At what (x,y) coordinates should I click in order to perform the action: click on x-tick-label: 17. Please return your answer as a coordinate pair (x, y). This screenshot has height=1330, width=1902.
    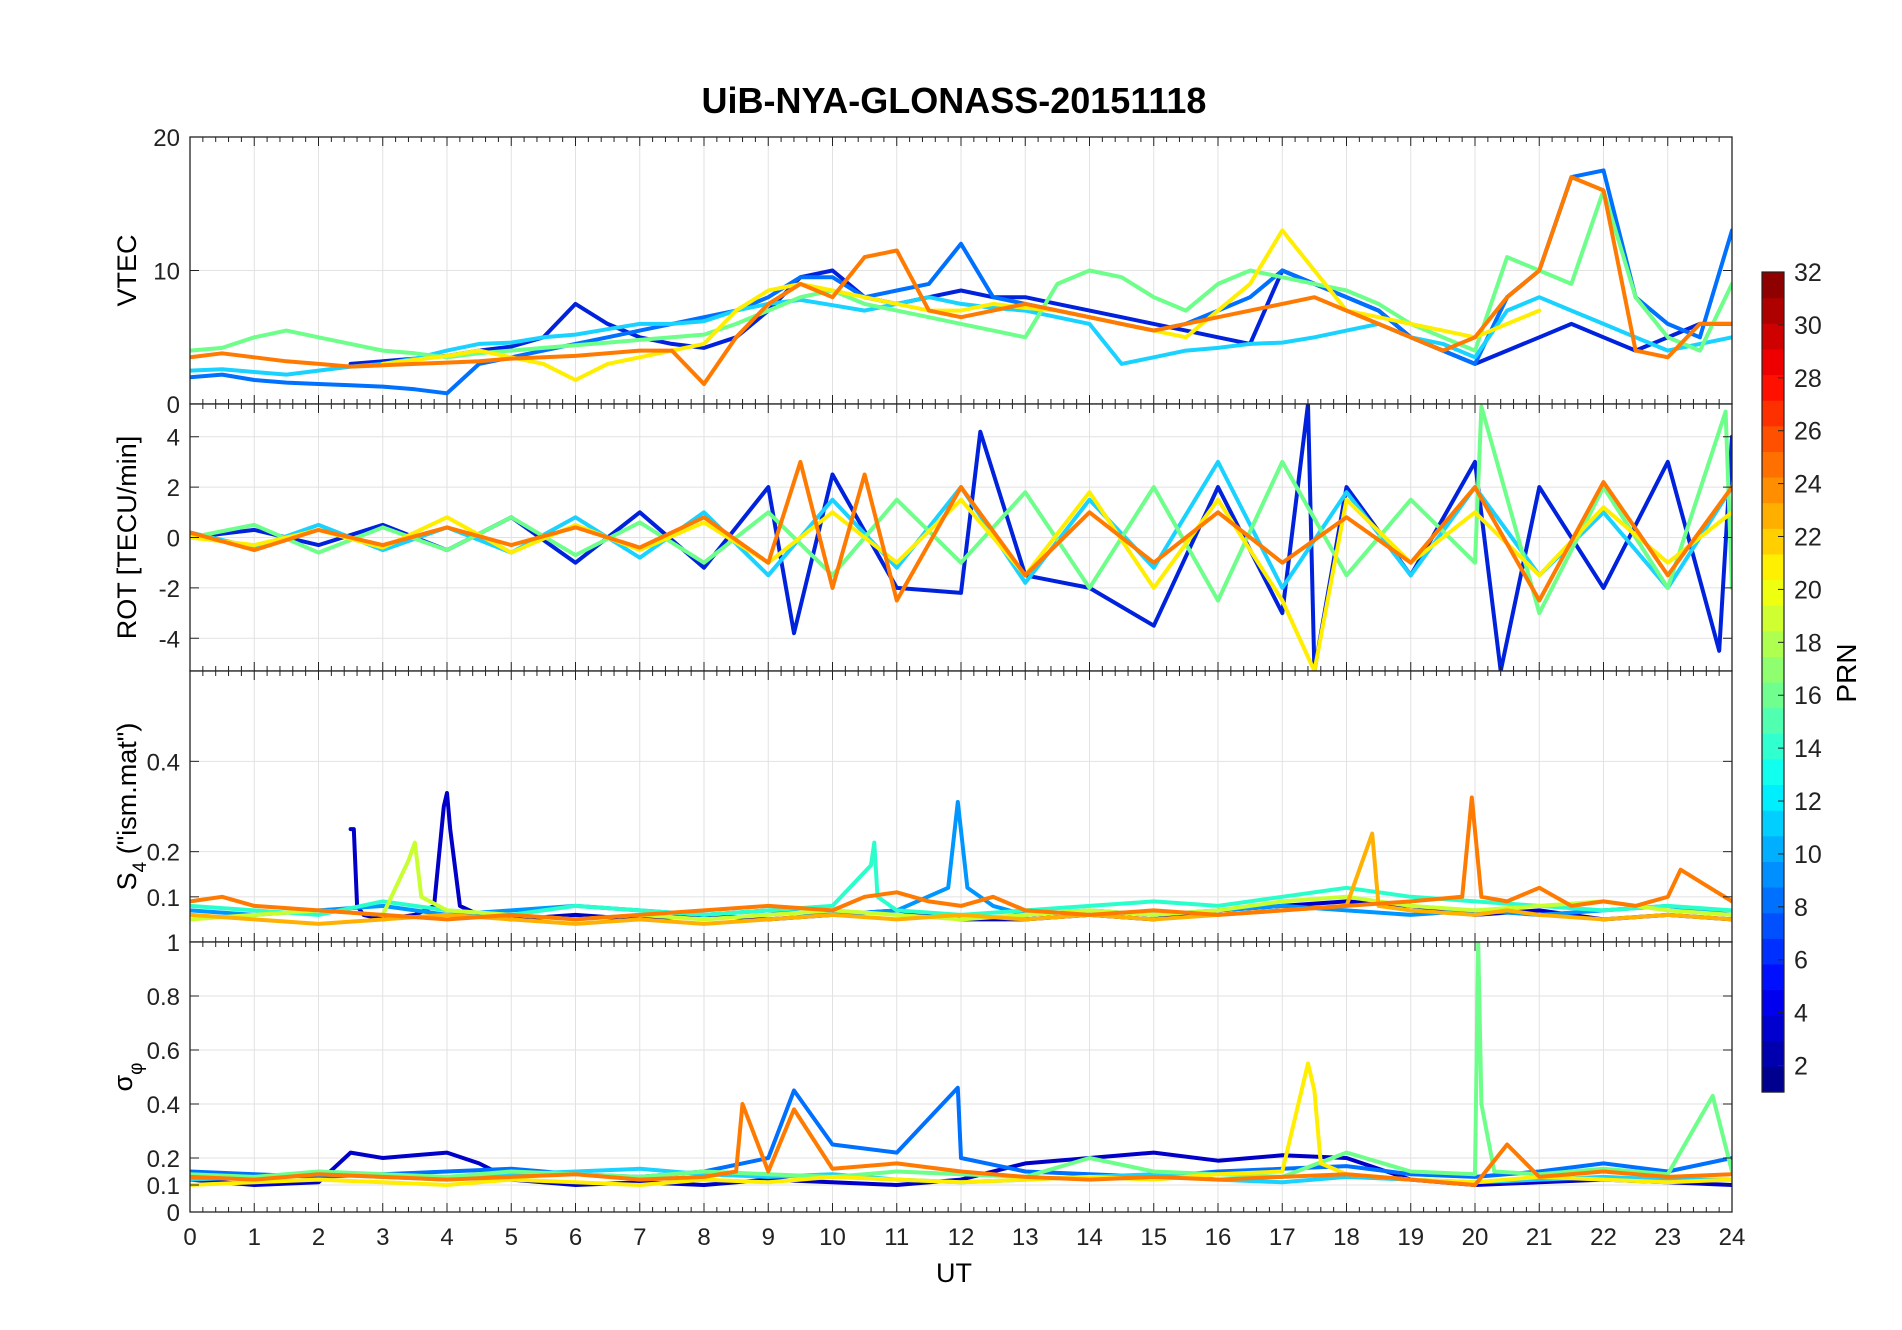
    Looking at the image, I should click on (1282, 1237).